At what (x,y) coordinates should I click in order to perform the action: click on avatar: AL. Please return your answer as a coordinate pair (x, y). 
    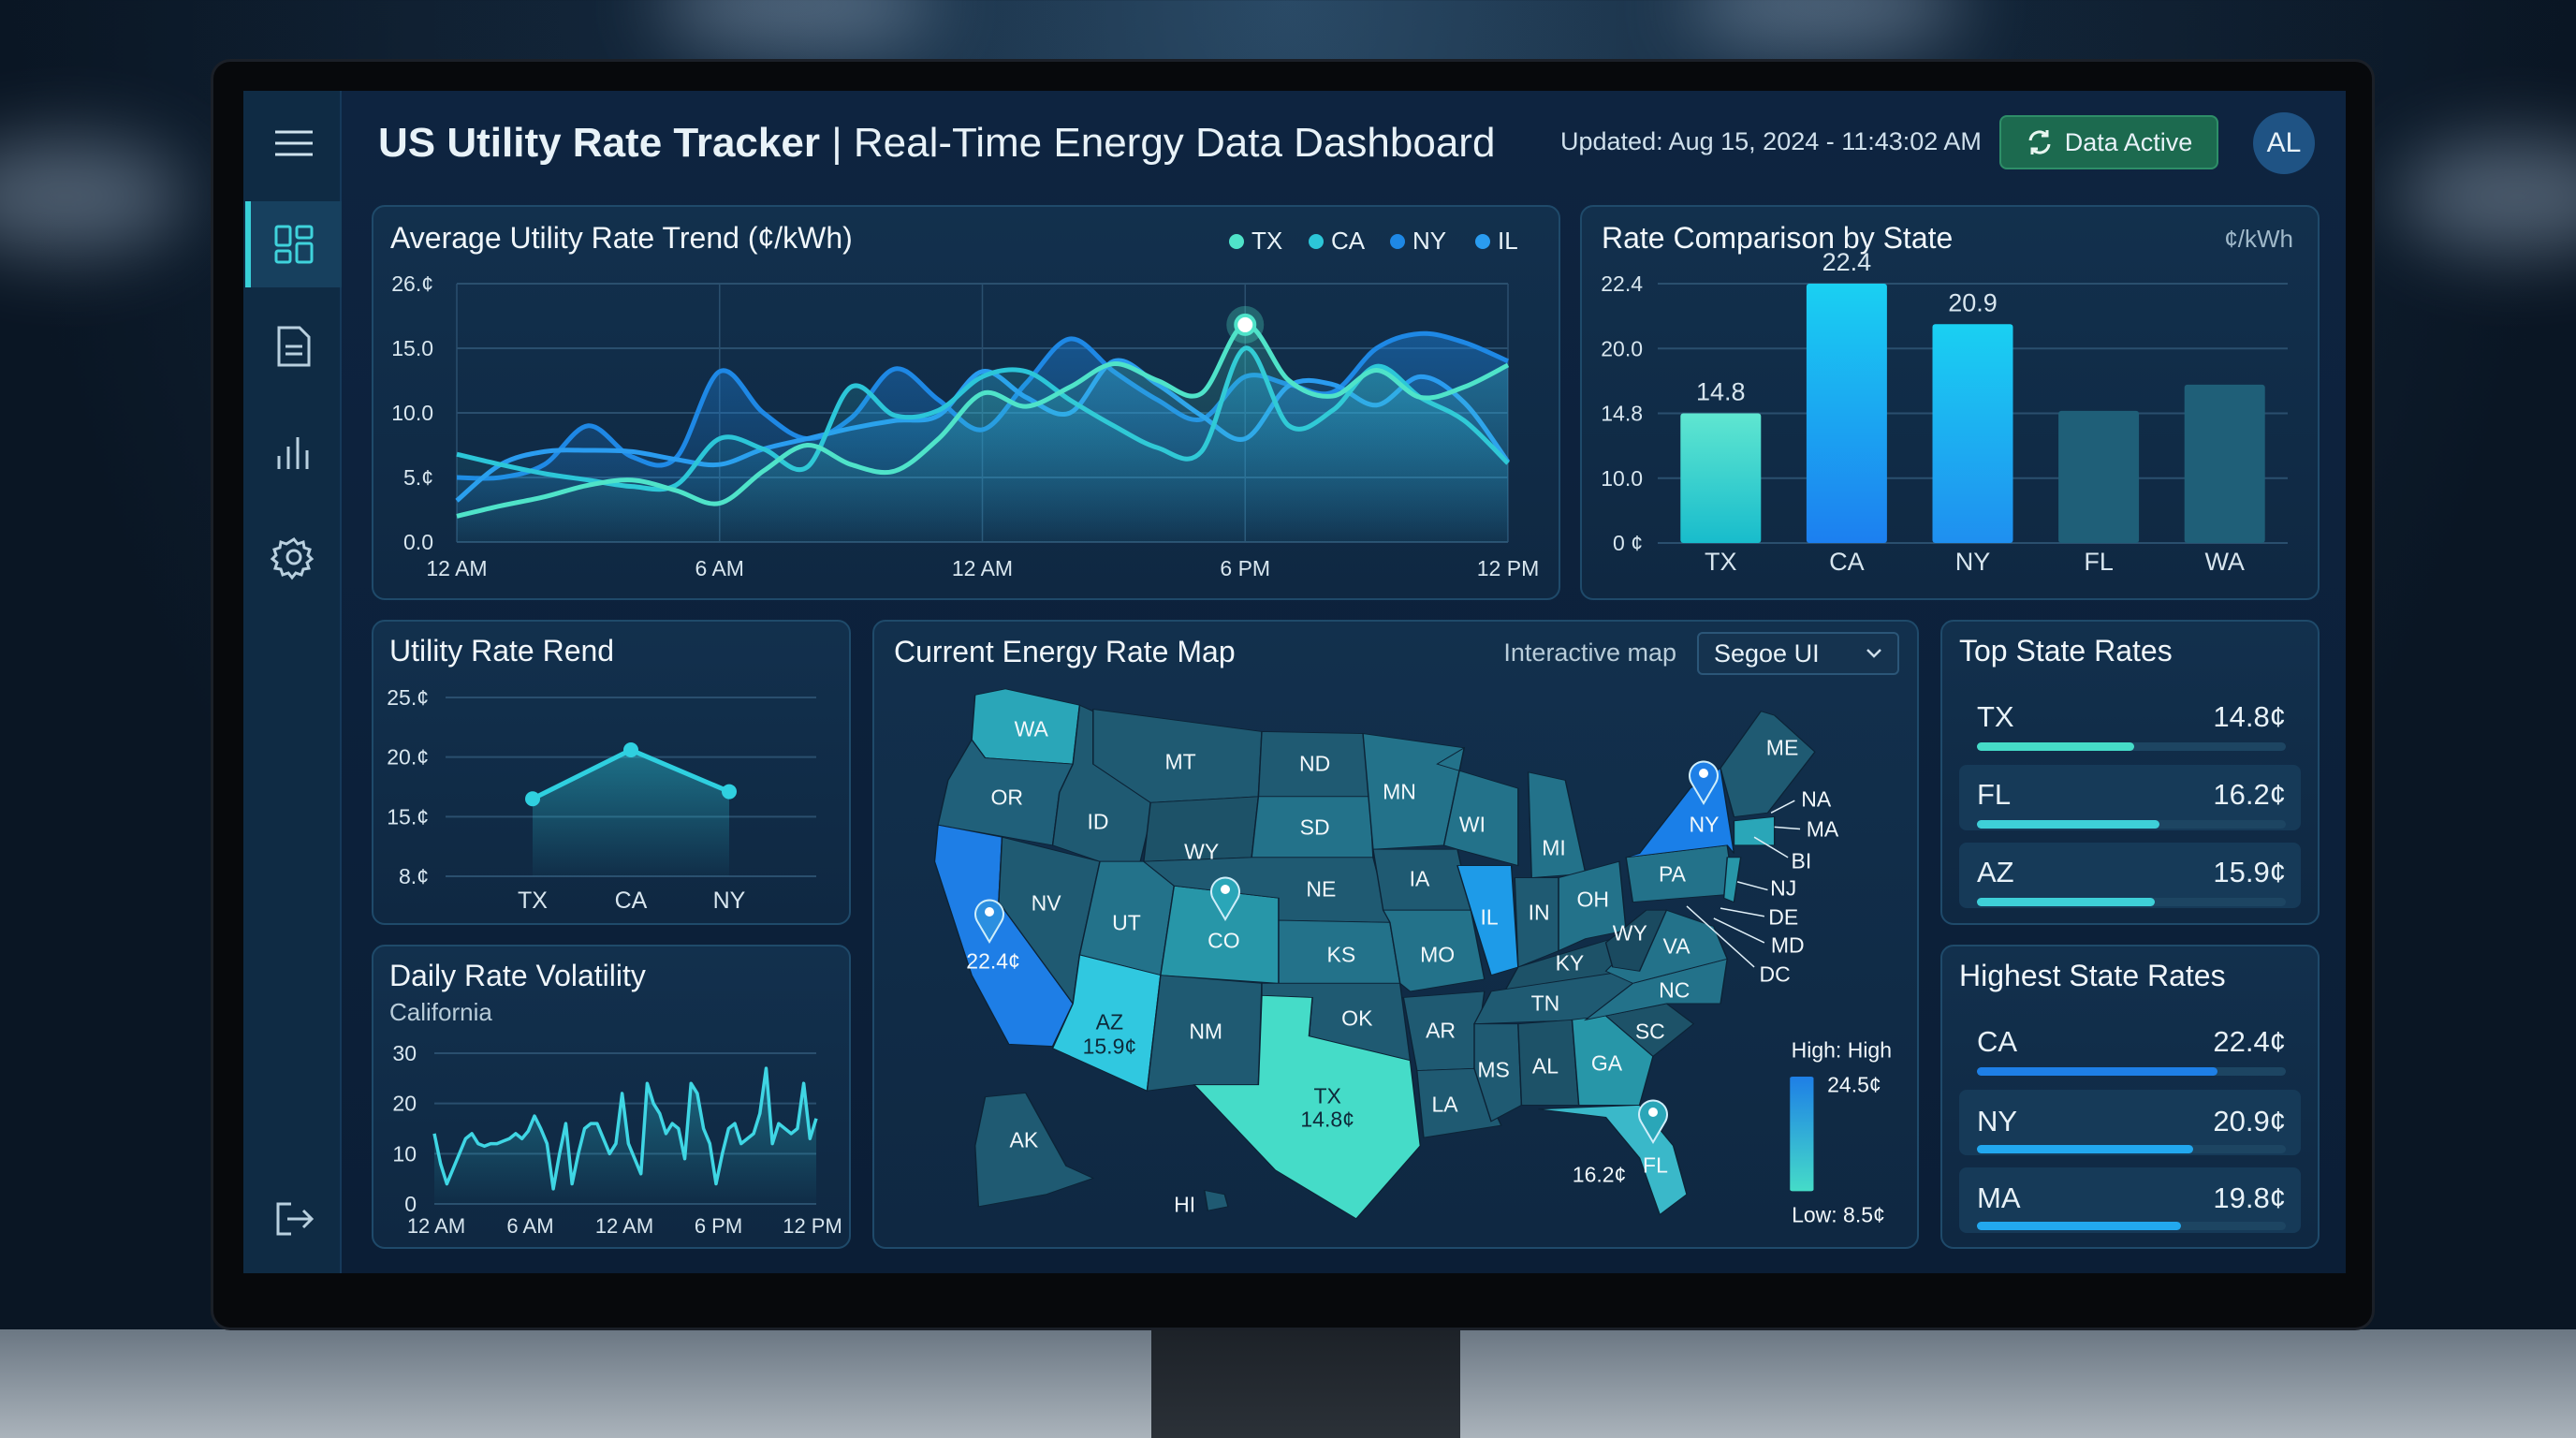
    Looking at the image, I should click on (2284, 143).